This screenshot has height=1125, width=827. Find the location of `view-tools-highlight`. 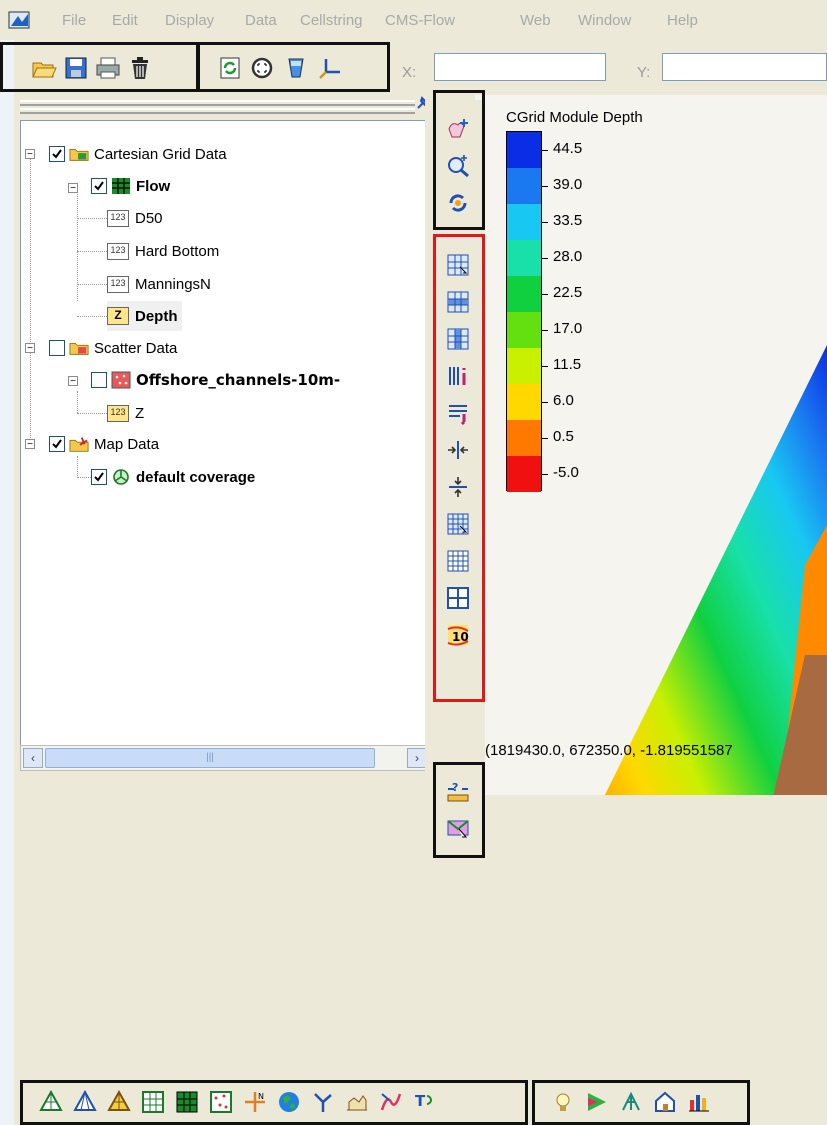

view-tools-highlight is located at coordinates (459, 160).